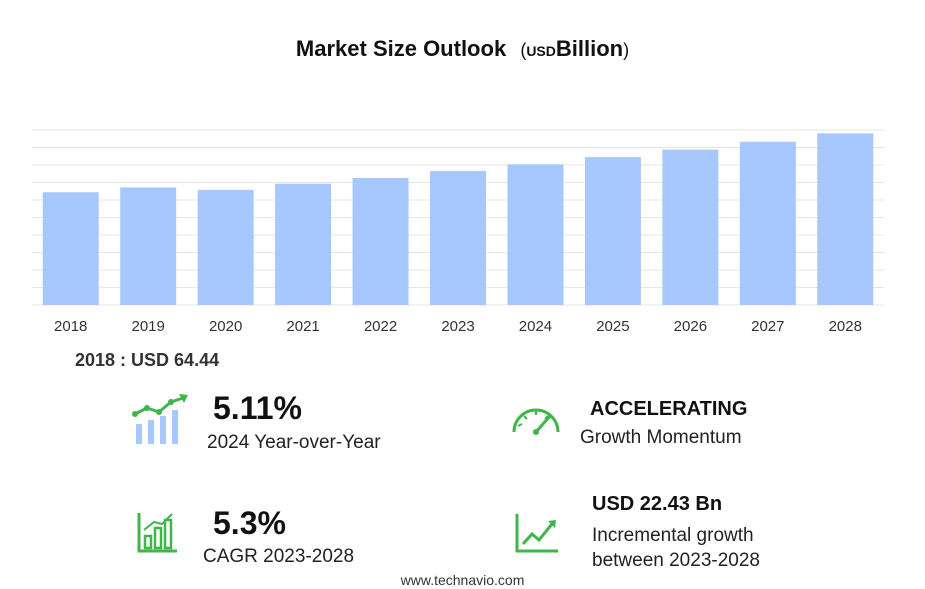 The height and width of the screenshot is (589, 925). What do you see at coordinates (147, 326) in the screenshot?
I see `x-tick-label: 2019` at bounding box center [147, 326].